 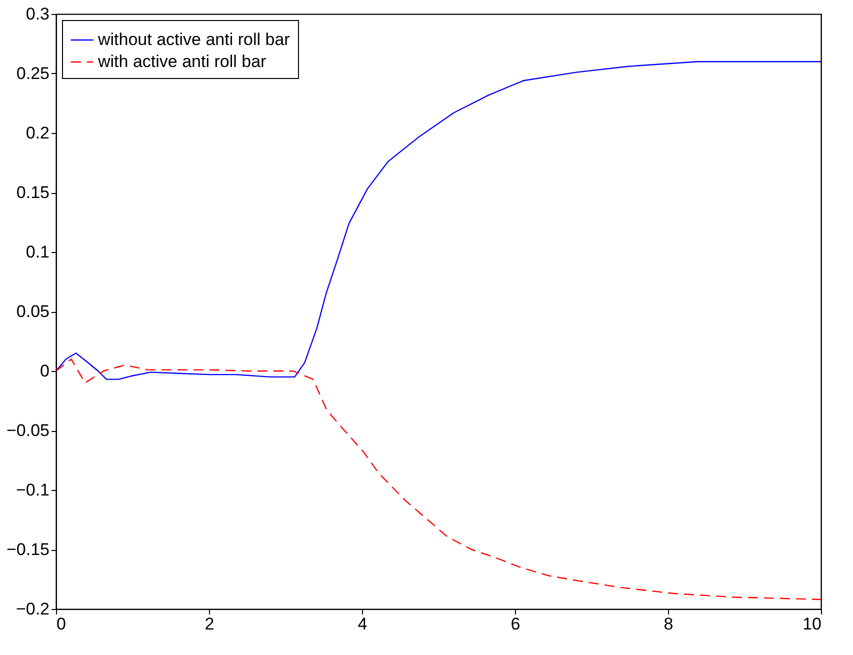 I want to click on y-tick-label: −0.2, so click(x=33, y=609).